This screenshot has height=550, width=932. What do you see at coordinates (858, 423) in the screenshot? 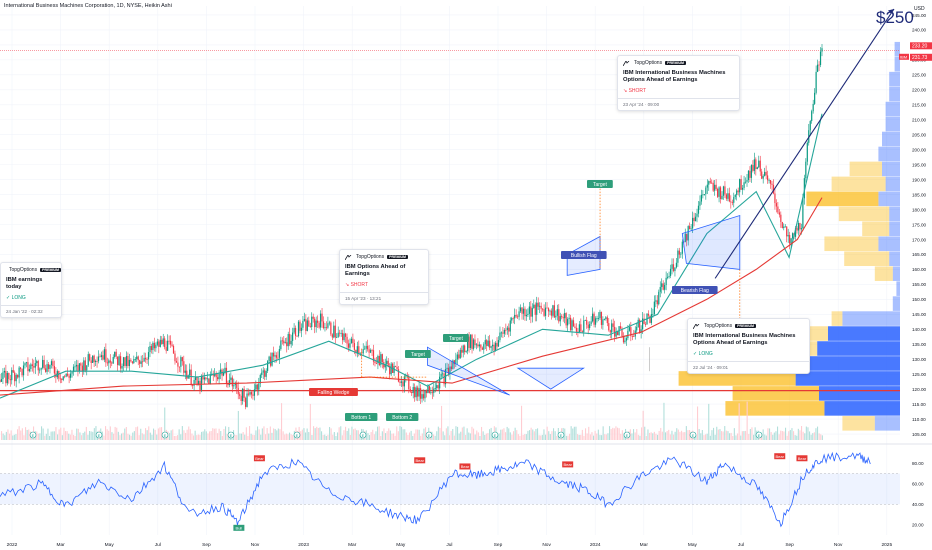
I see `volume-profile-up-bar` at bounding box center [858, 423].